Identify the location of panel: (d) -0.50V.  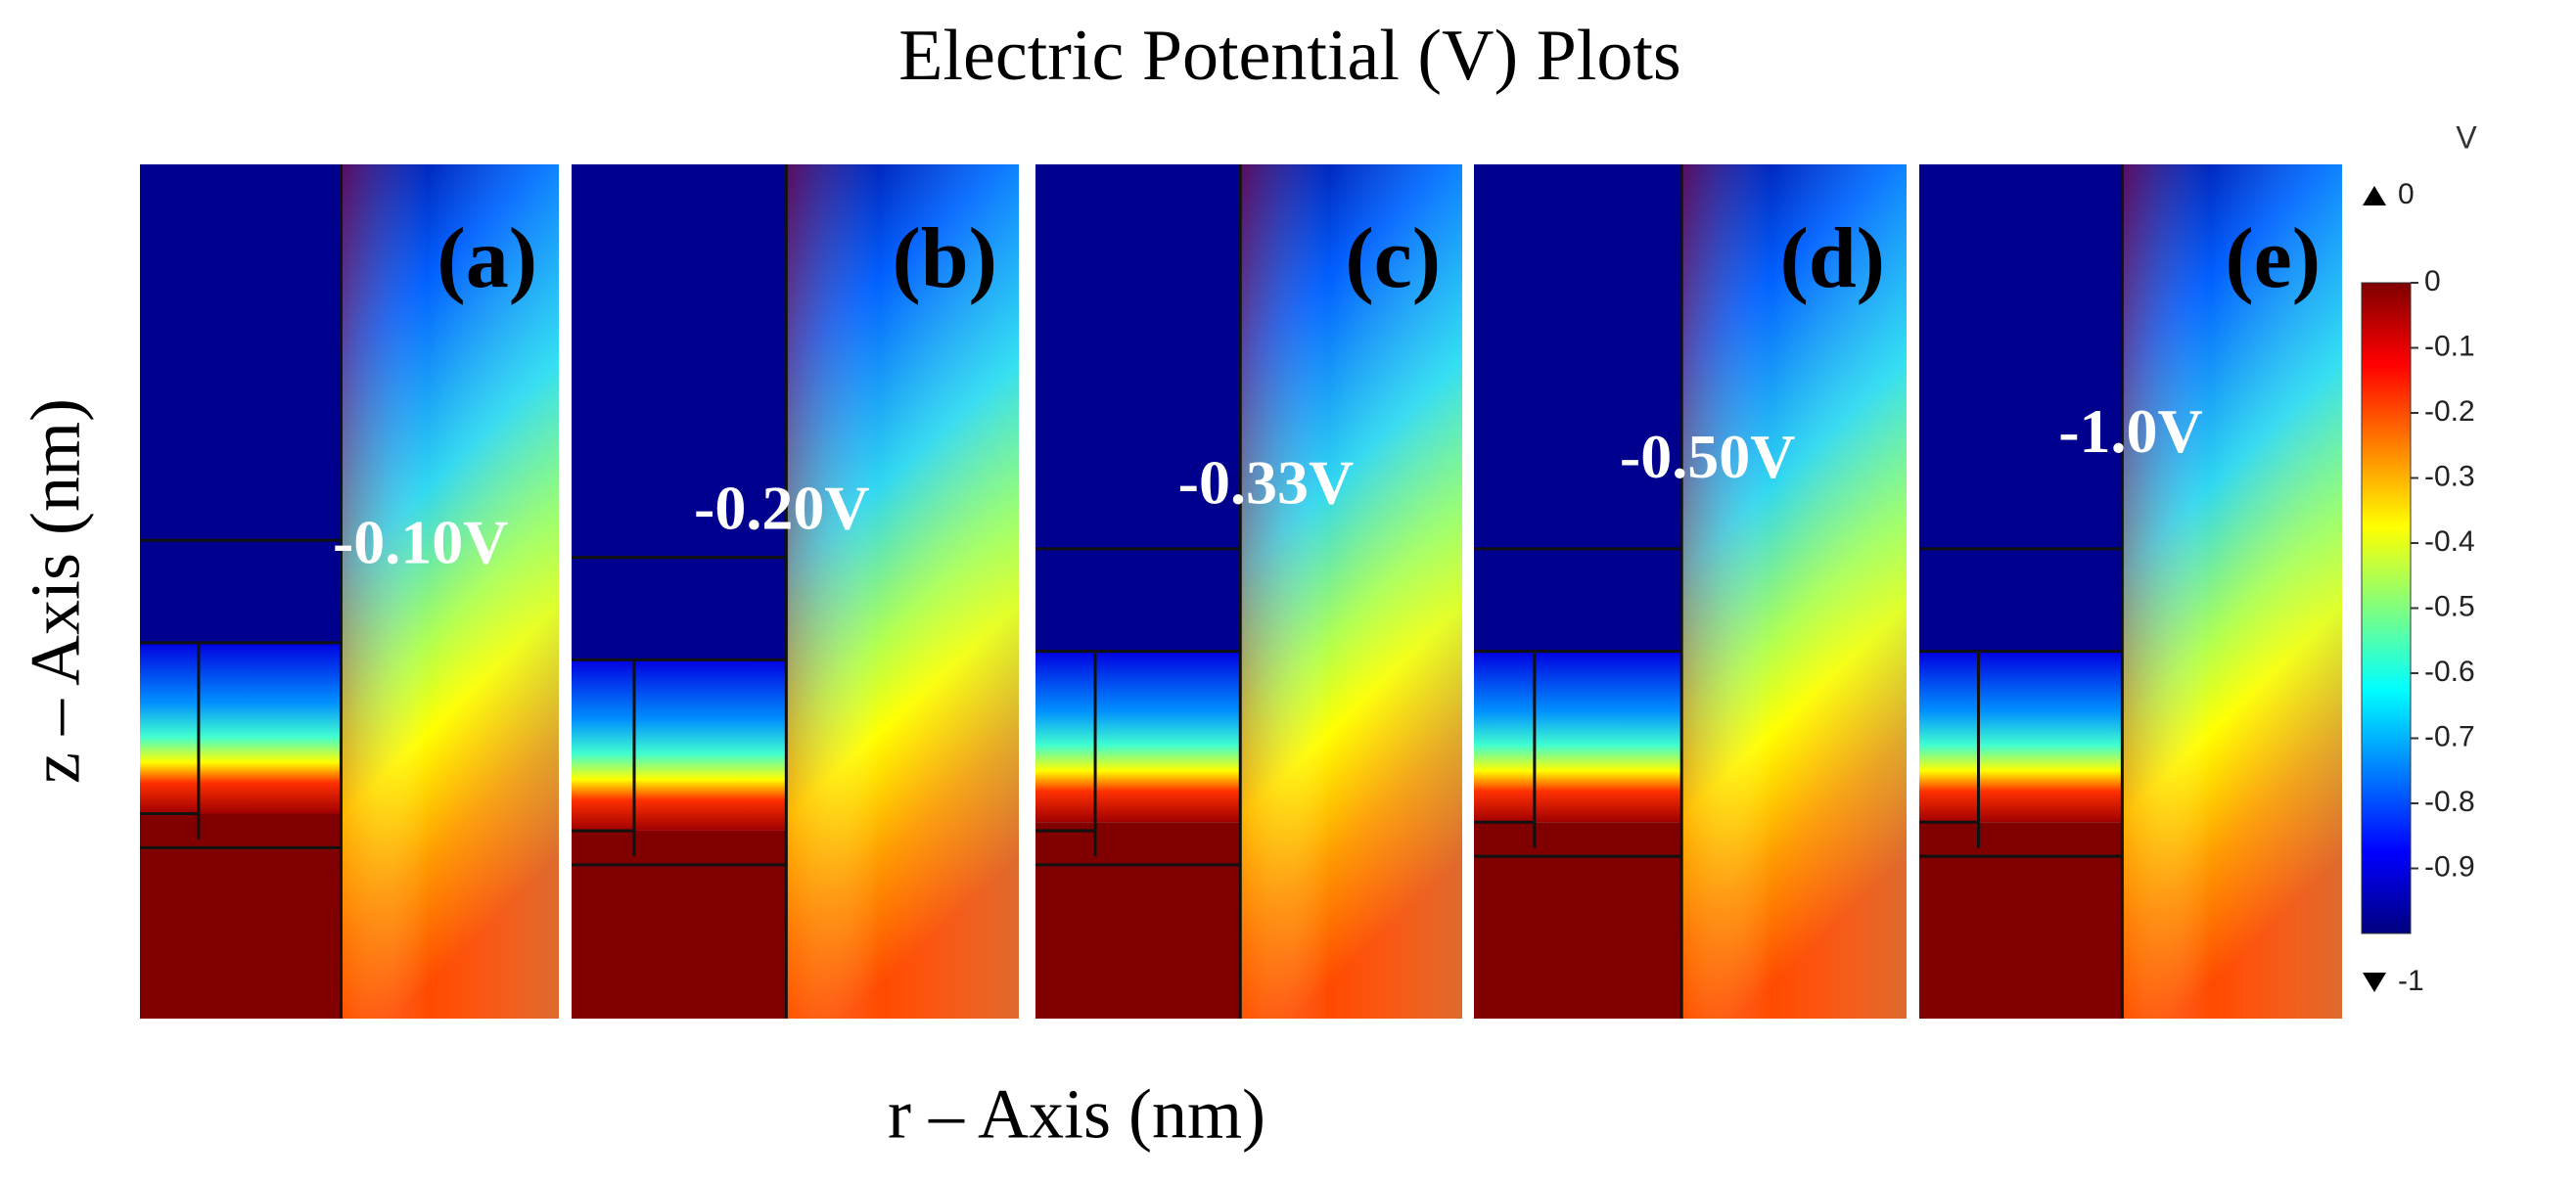
(1691, 591).